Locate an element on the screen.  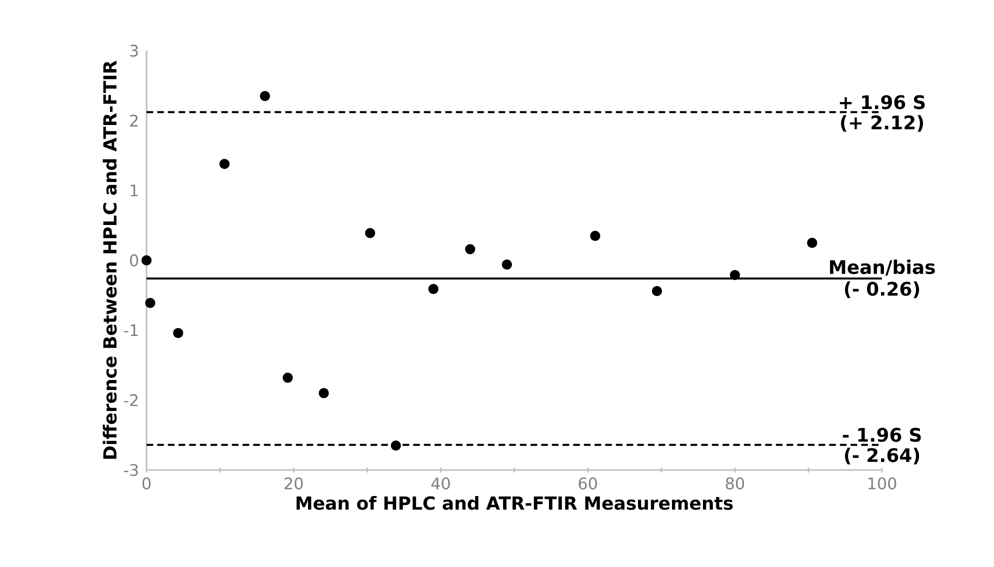
y-tick-label: -1 is located at coordinates (131, 330).